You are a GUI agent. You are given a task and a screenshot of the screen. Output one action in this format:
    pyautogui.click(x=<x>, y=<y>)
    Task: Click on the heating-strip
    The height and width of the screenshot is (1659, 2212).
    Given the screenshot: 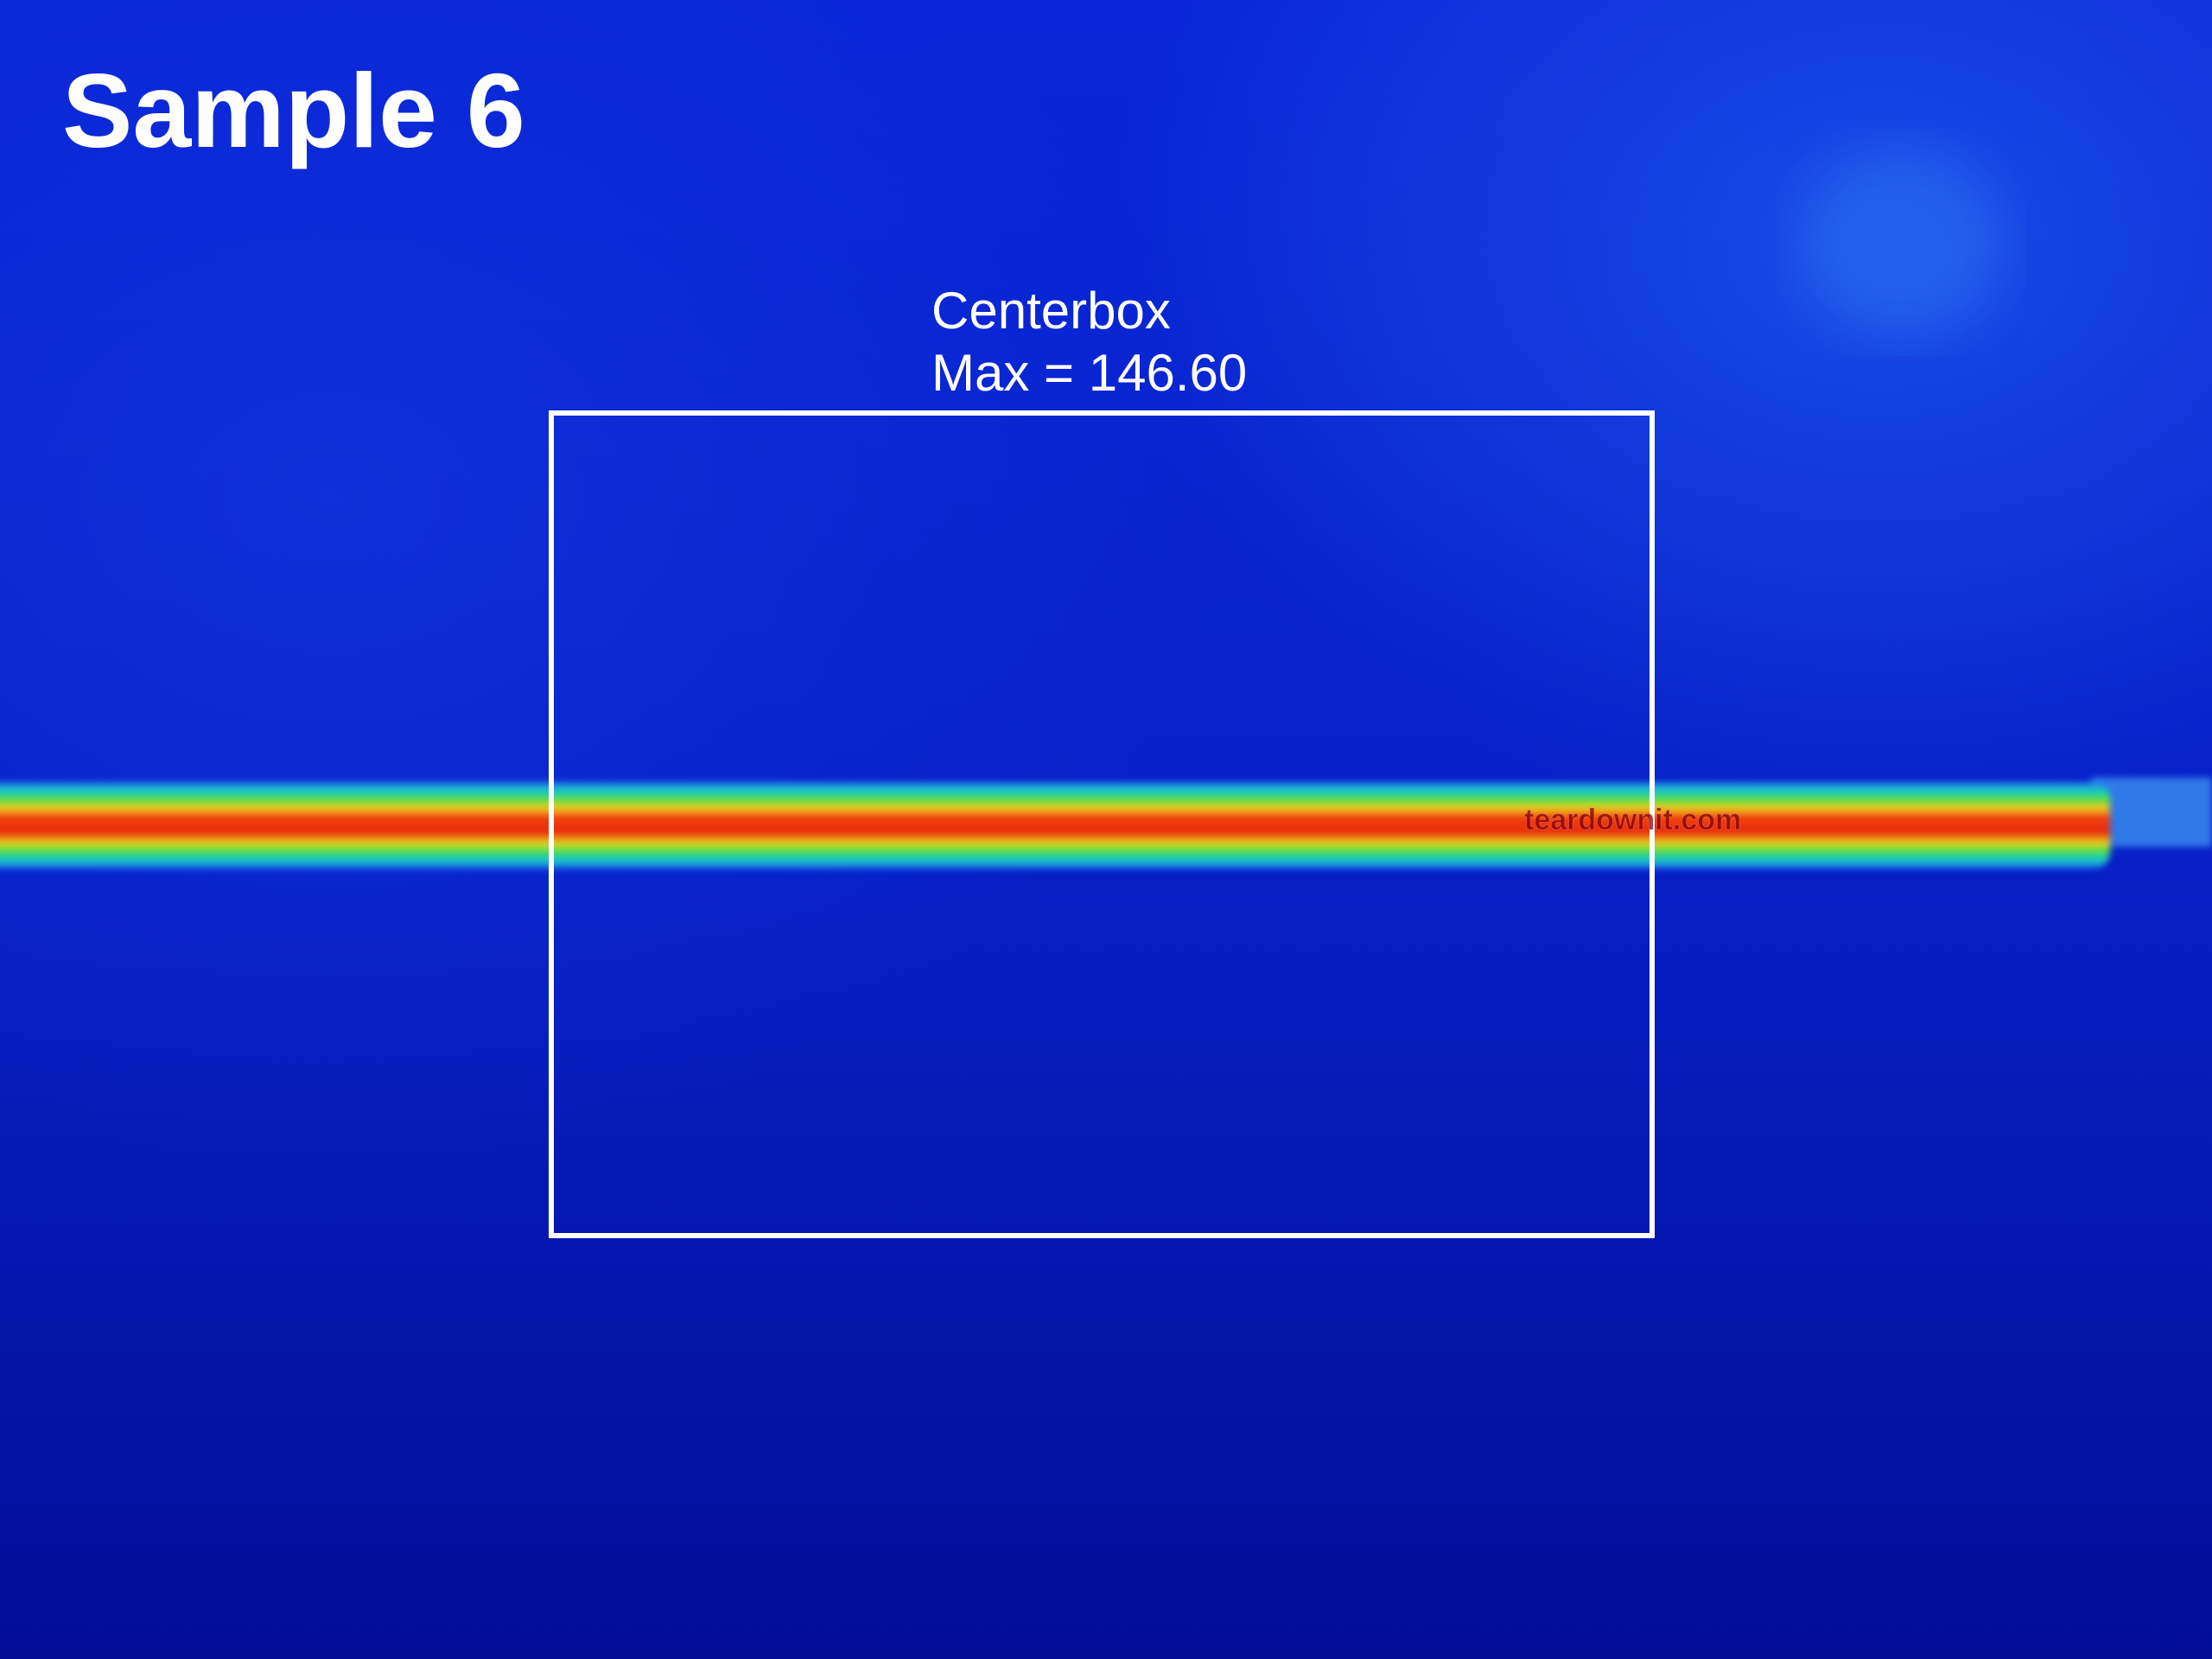 What is the action you would take?
    pyautogui.click(x=1055, y=825)
    